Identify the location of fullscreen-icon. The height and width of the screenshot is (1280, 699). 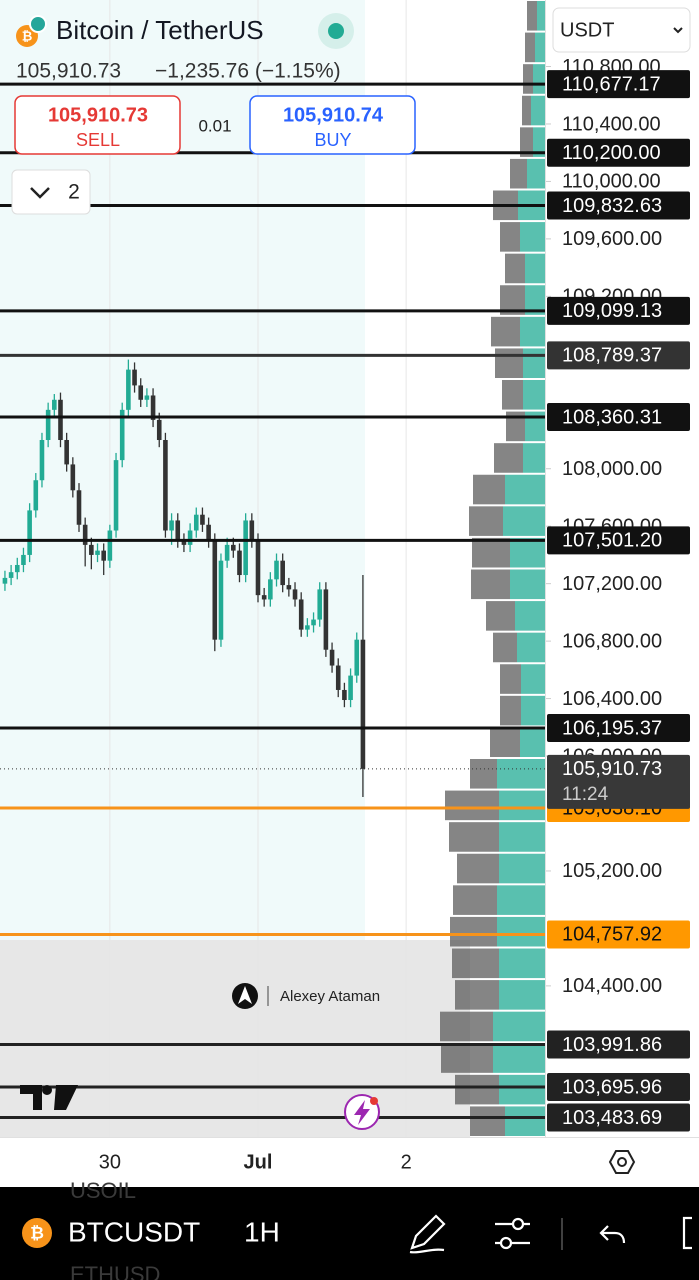
(687, 1233).